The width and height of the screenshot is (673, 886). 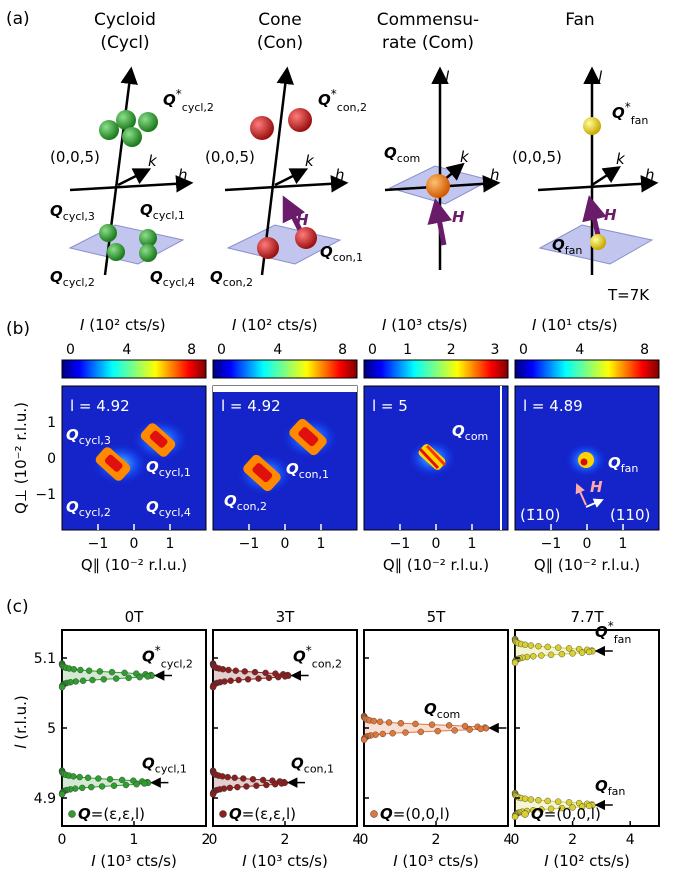 What do you see at coordinates (285, 840) in the screenshot?
I see `linecut-2-xtick-label: 2` at bounding box center [285, 840].